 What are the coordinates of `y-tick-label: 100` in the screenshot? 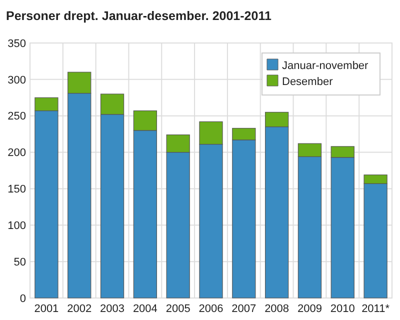 It's located at (17, 226).